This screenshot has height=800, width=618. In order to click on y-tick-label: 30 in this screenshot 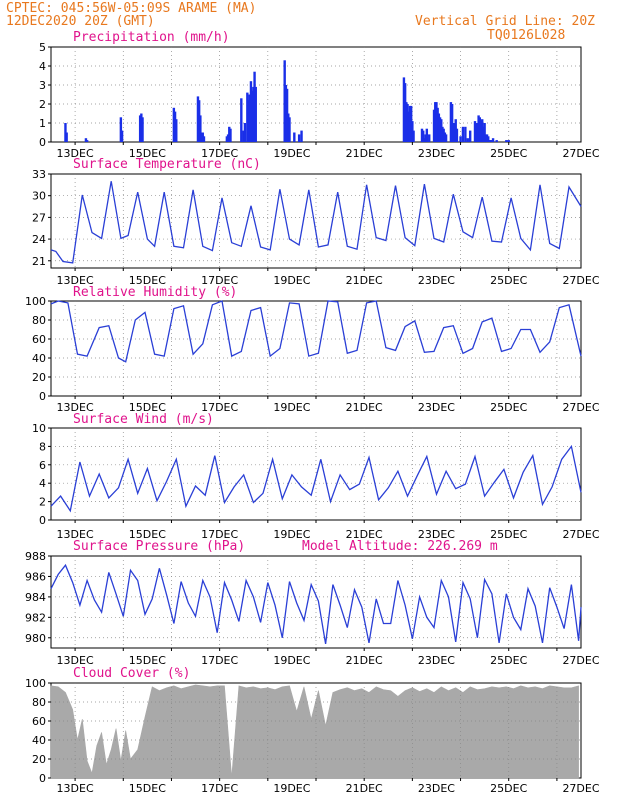, I will do `click(39, 196)`.